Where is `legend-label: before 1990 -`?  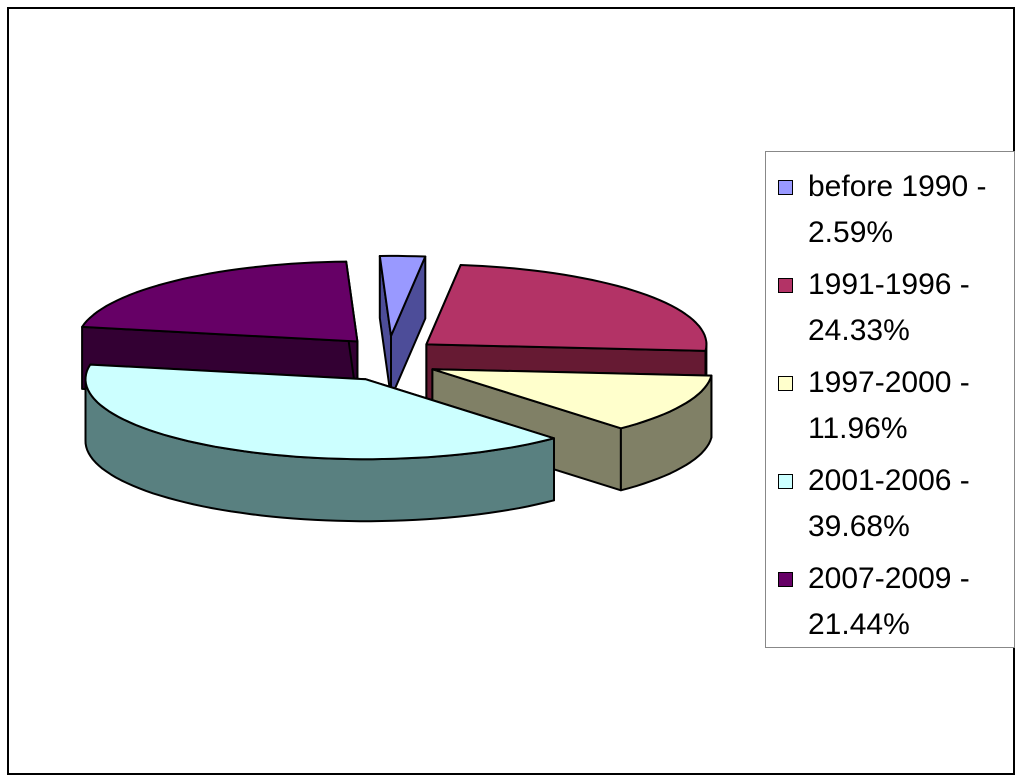 legend-label: before 1990 - is located at coordinates (897, 186).